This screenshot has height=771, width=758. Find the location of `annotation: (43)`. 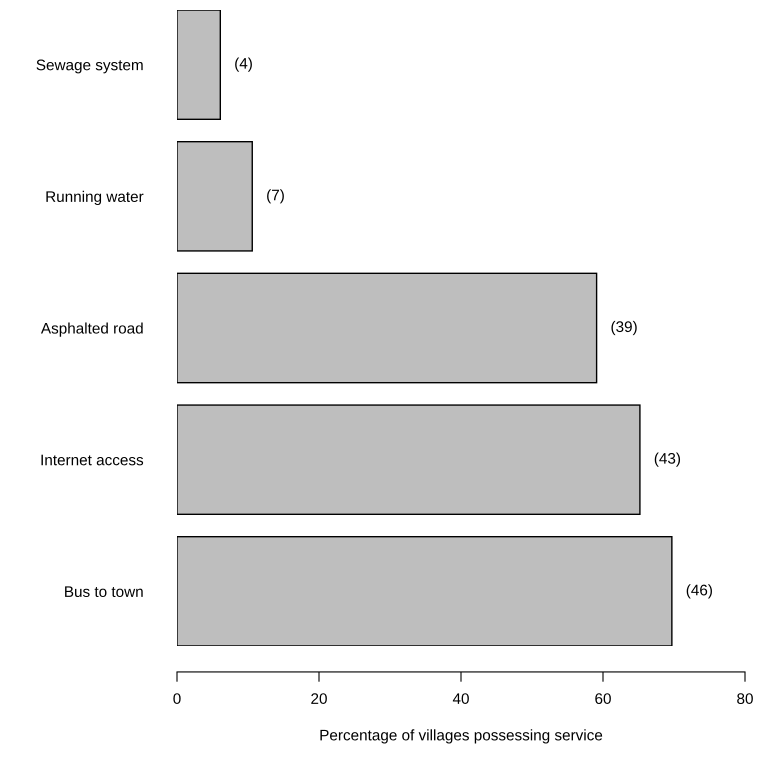

annotation: (43) is located at coordinates (667, 459).